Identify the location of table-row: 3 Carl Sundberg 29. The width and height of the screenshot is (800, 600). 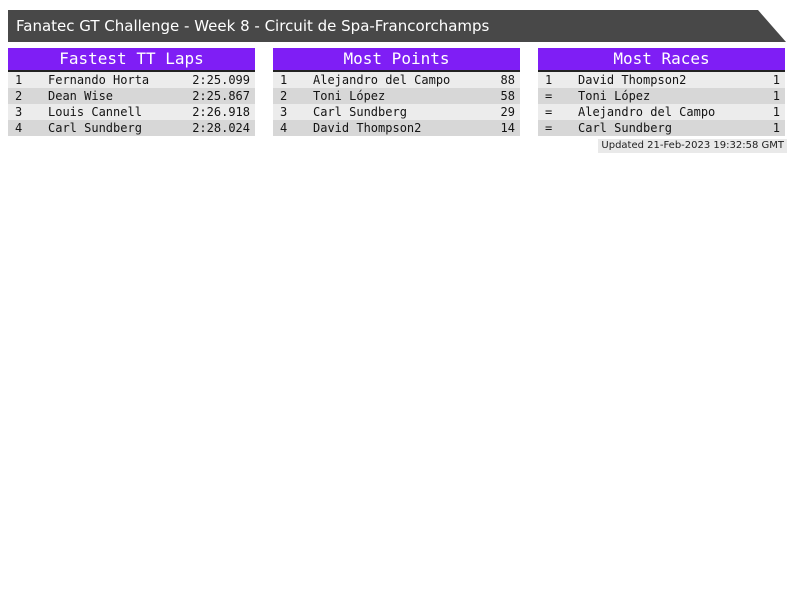
(396, 112).